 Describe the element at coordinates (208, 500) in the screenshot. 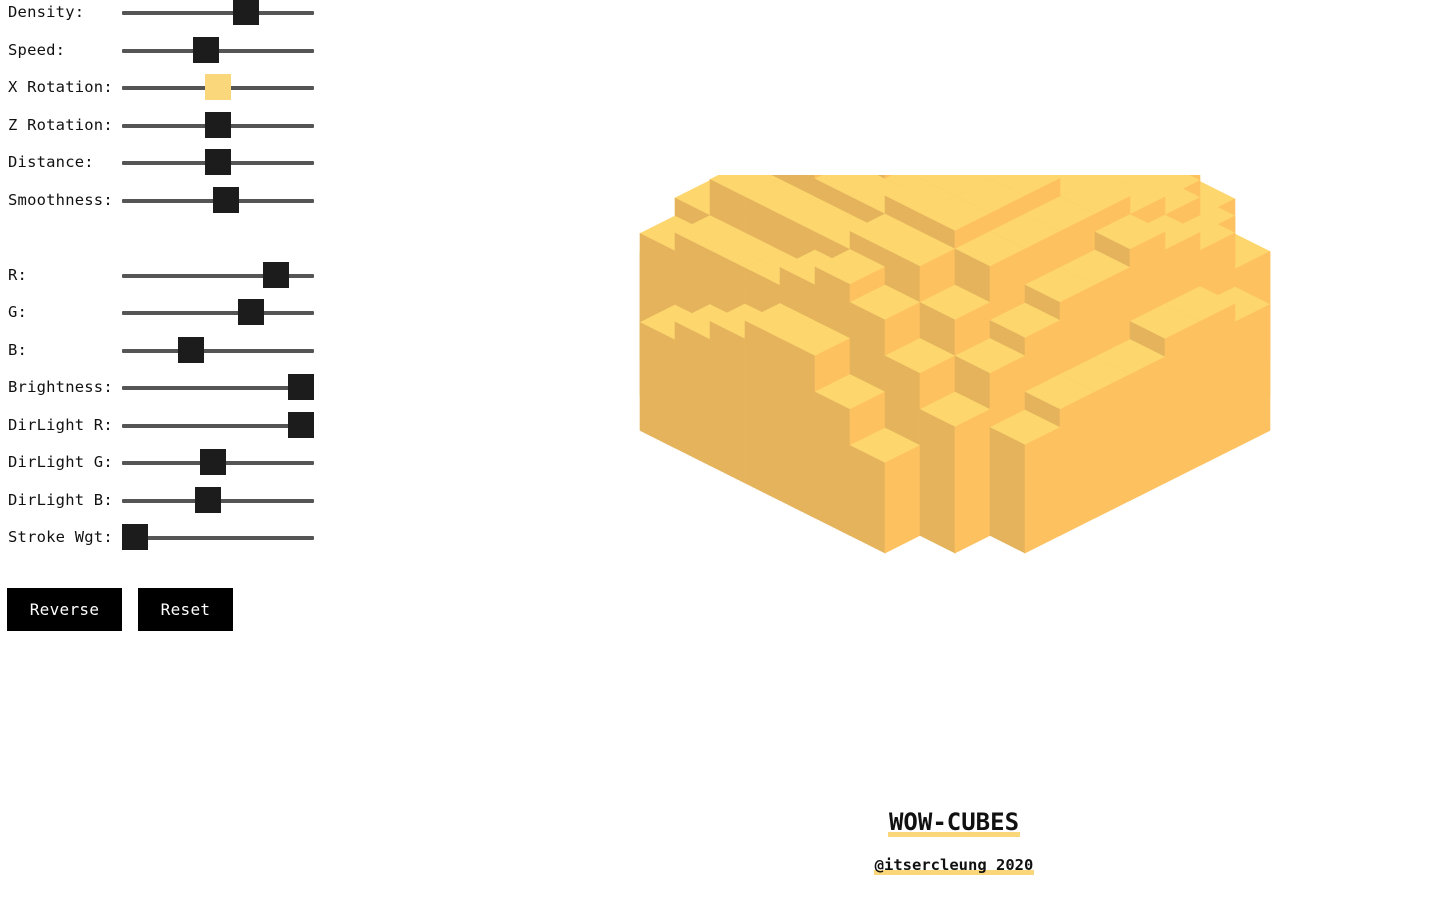

I see `dirlight-b-thumb` at that location.